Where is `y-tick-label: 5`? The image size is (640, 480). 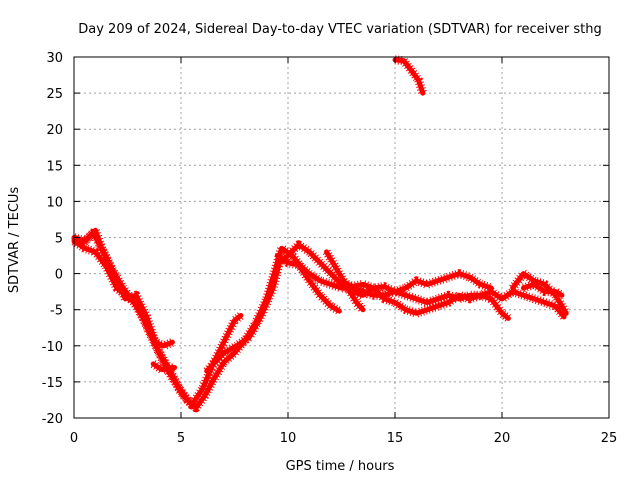 y-tick-label: 5 is located at coordinates (59, 239).